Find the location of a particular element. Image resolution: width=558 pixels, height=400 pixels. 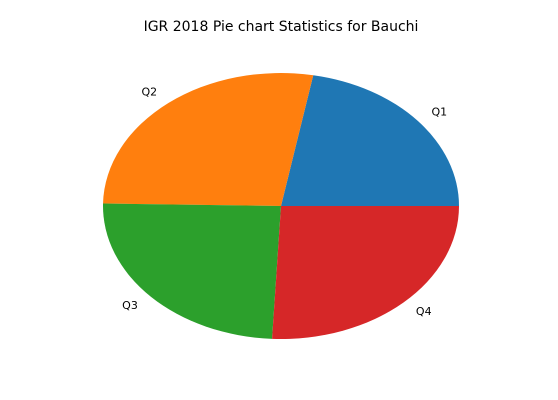

slice-label-q1: Q1 is located at coordinates (439, 111).